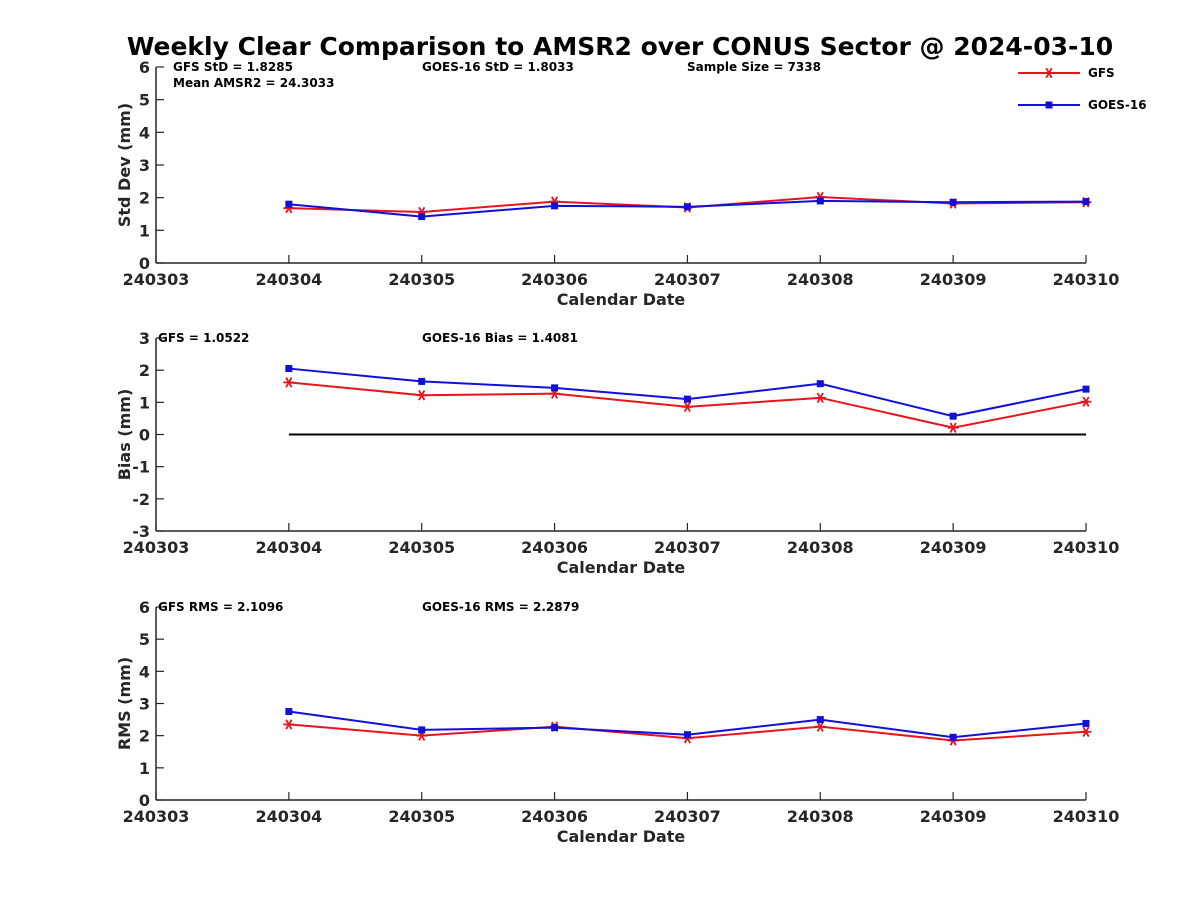 The image size is (1200, 904). Describe the element at coordinates (233, 67) in the screenshot. I see `panel-annotation: GFS StD = 1.8285` at that location.